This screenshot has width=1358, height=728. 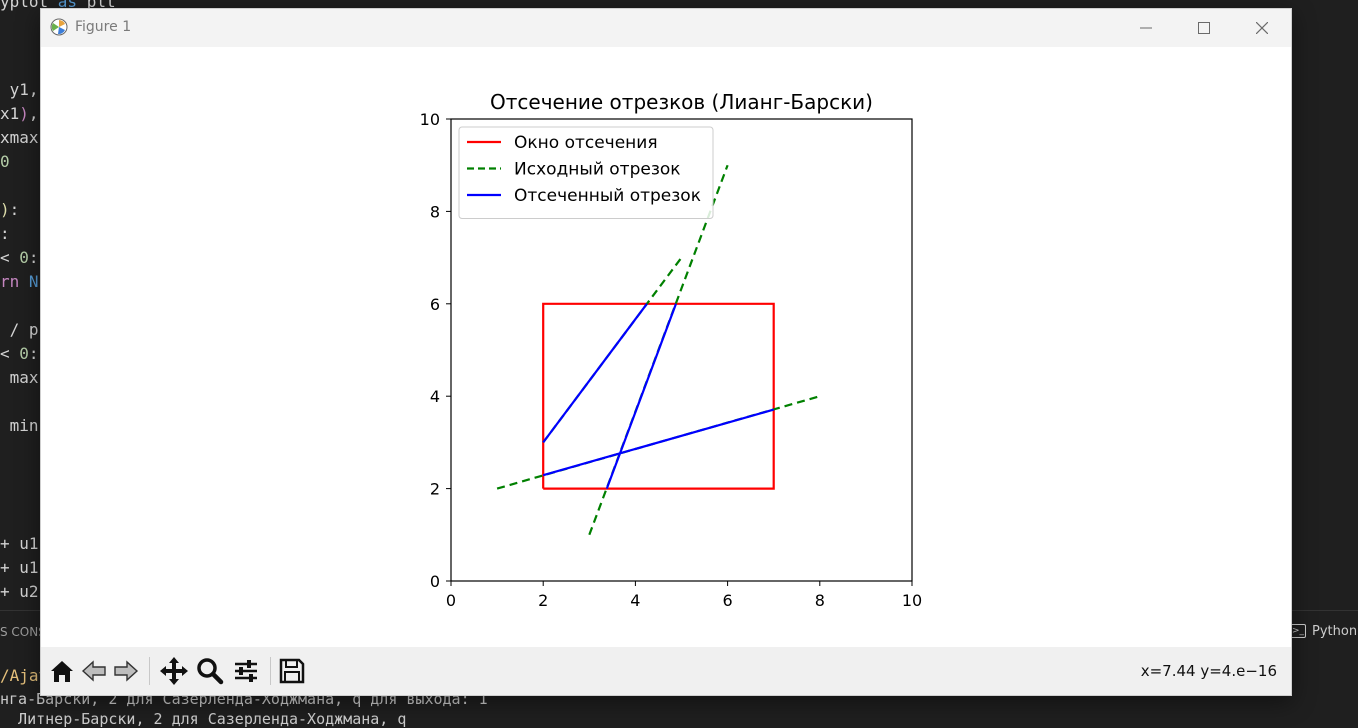 I want to click on code-line: min, so click(x=19, y=426).